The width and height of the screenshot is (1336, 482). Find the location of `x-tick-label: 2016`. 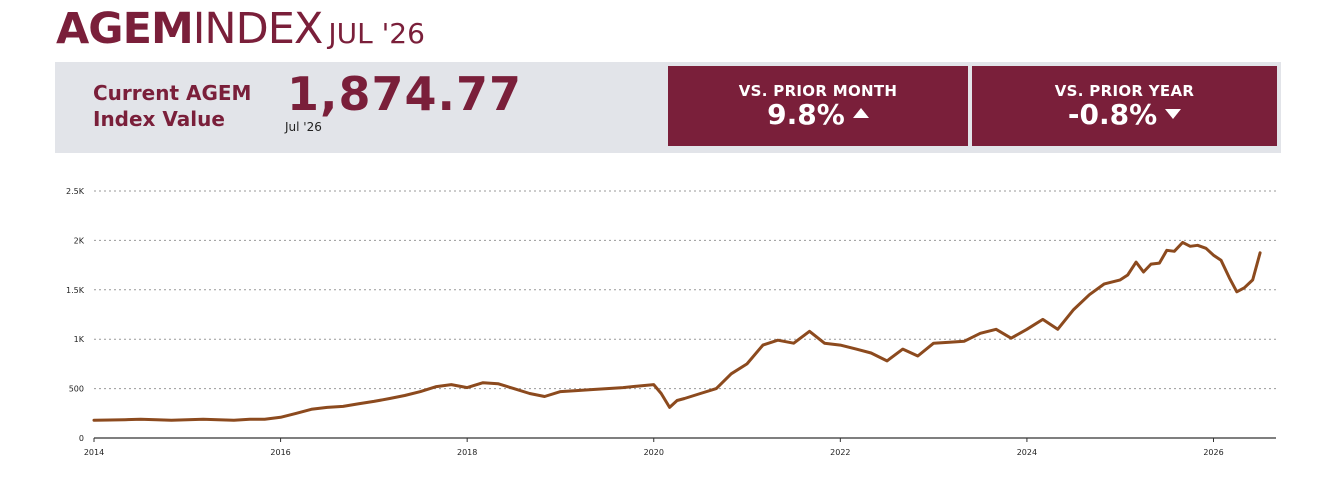

x-tick-label: 2016 is located at coordinates (280, 452).